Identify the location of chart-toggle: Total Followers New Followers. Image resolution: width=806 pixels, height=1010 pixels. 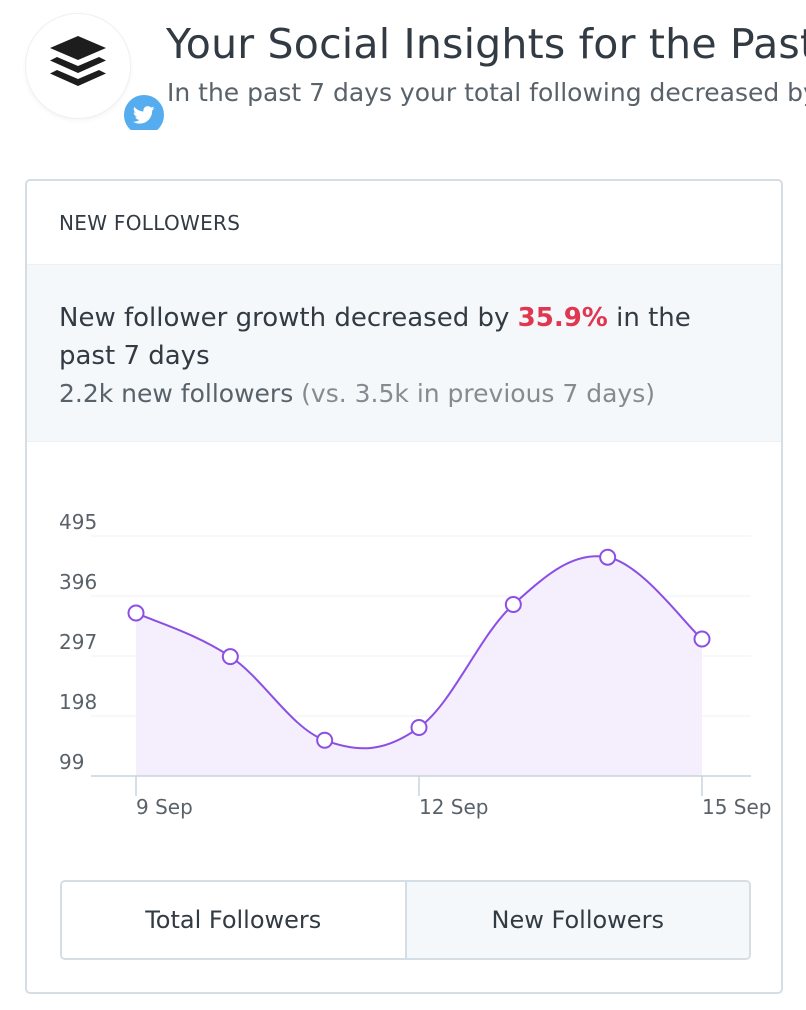
(405, 920).